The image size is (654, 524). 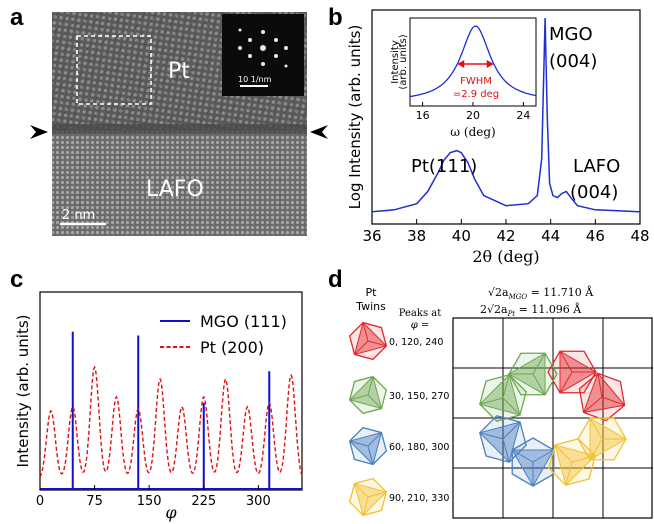 I want to click on b-x-tick-label: 46, so click(x=595, y=236).